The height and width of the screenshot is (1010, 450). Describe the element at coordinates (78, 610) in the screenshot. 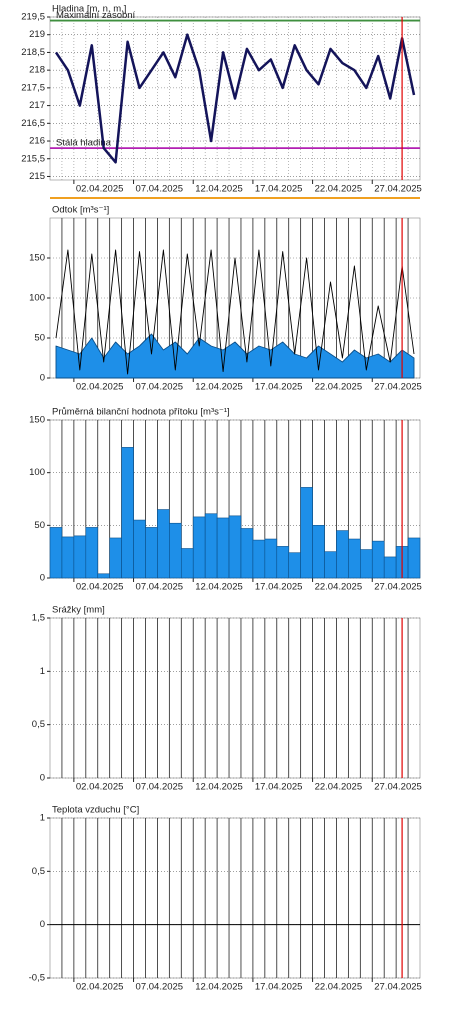

I see `panel-title: Srážky [mm]` at that location.